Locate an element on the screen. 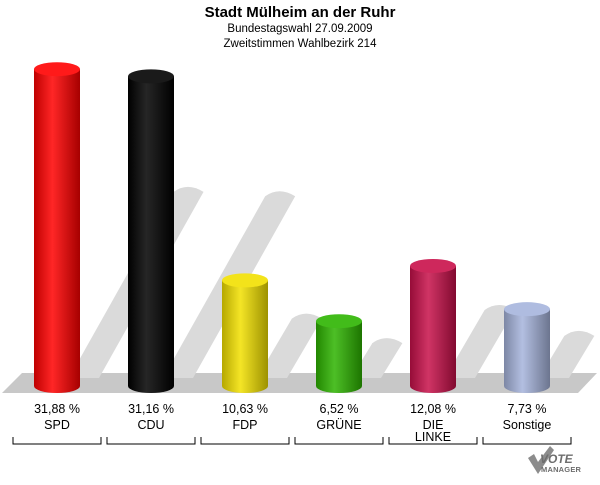  votemanager-logo is located at coordinates (562, 462).